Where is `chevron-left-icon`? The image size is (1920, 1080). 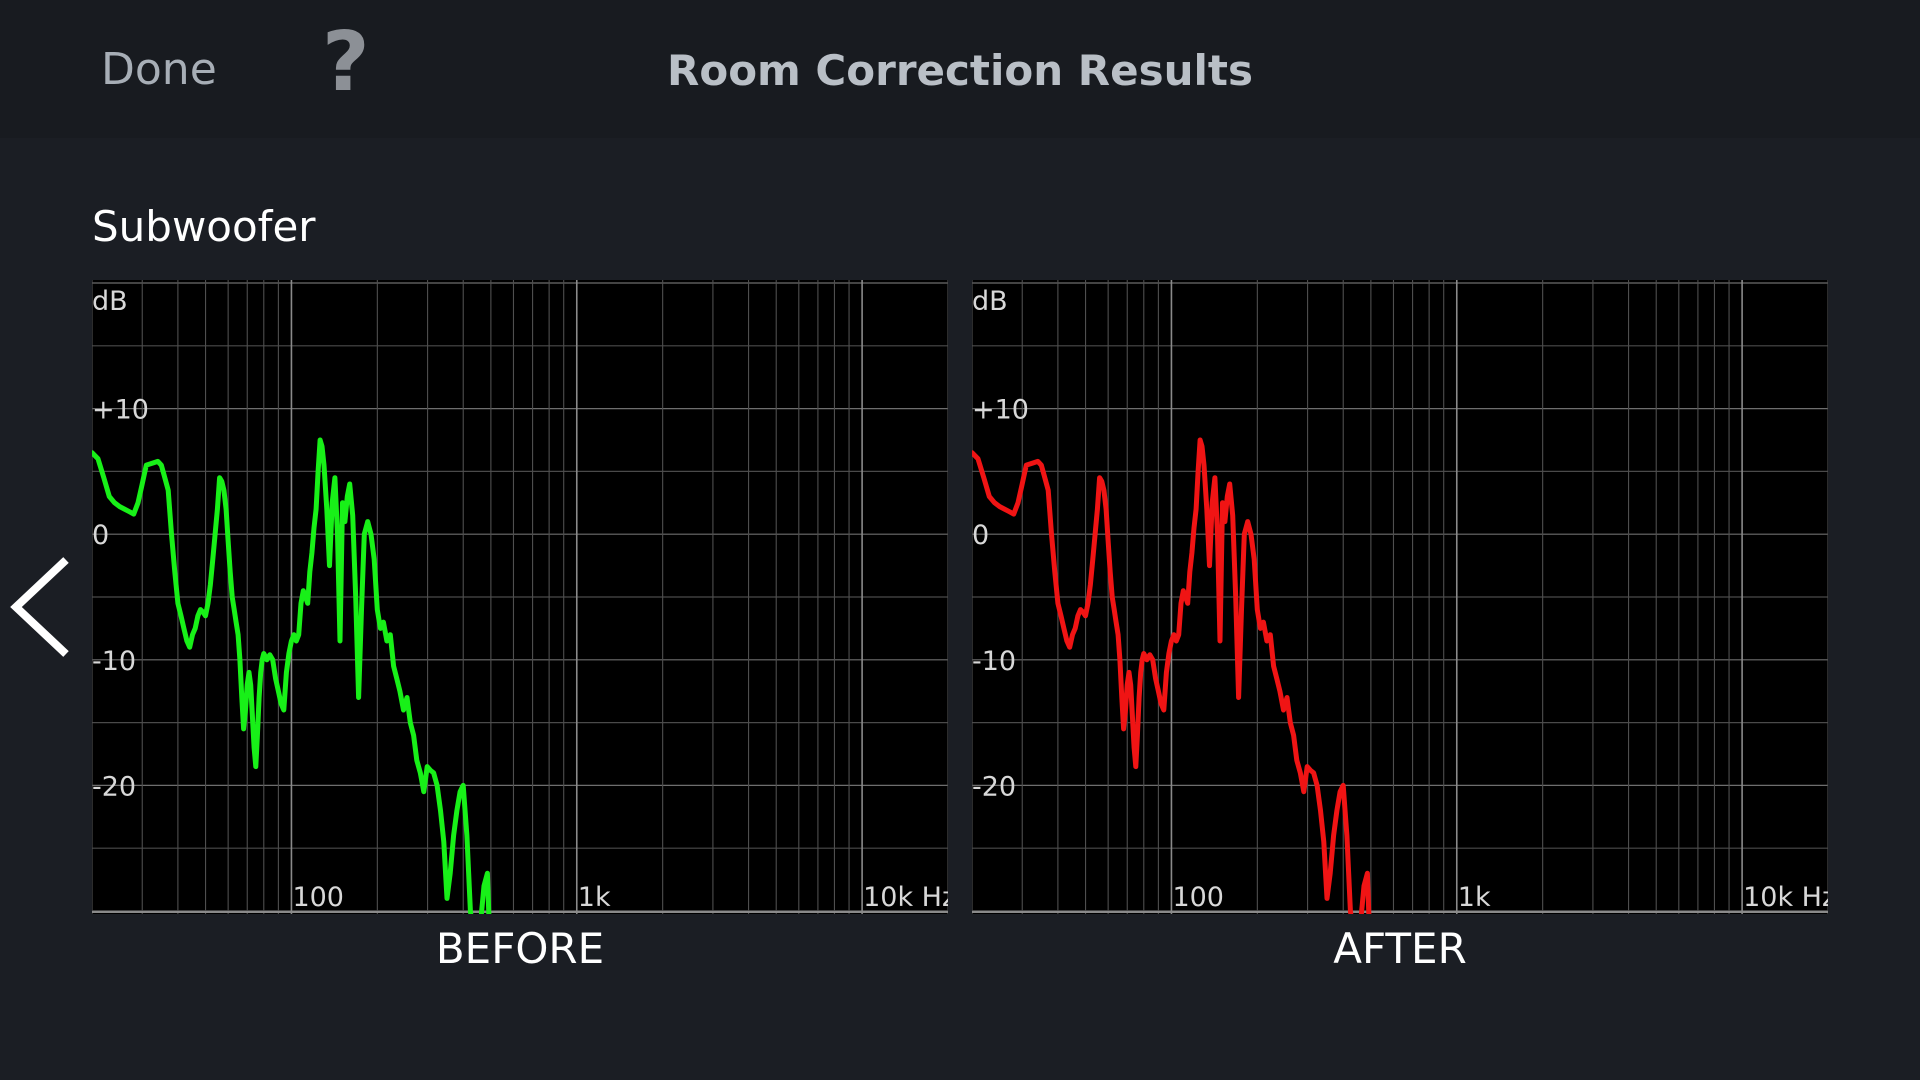 chevron-left-icon is located at coordinates (39, 607).